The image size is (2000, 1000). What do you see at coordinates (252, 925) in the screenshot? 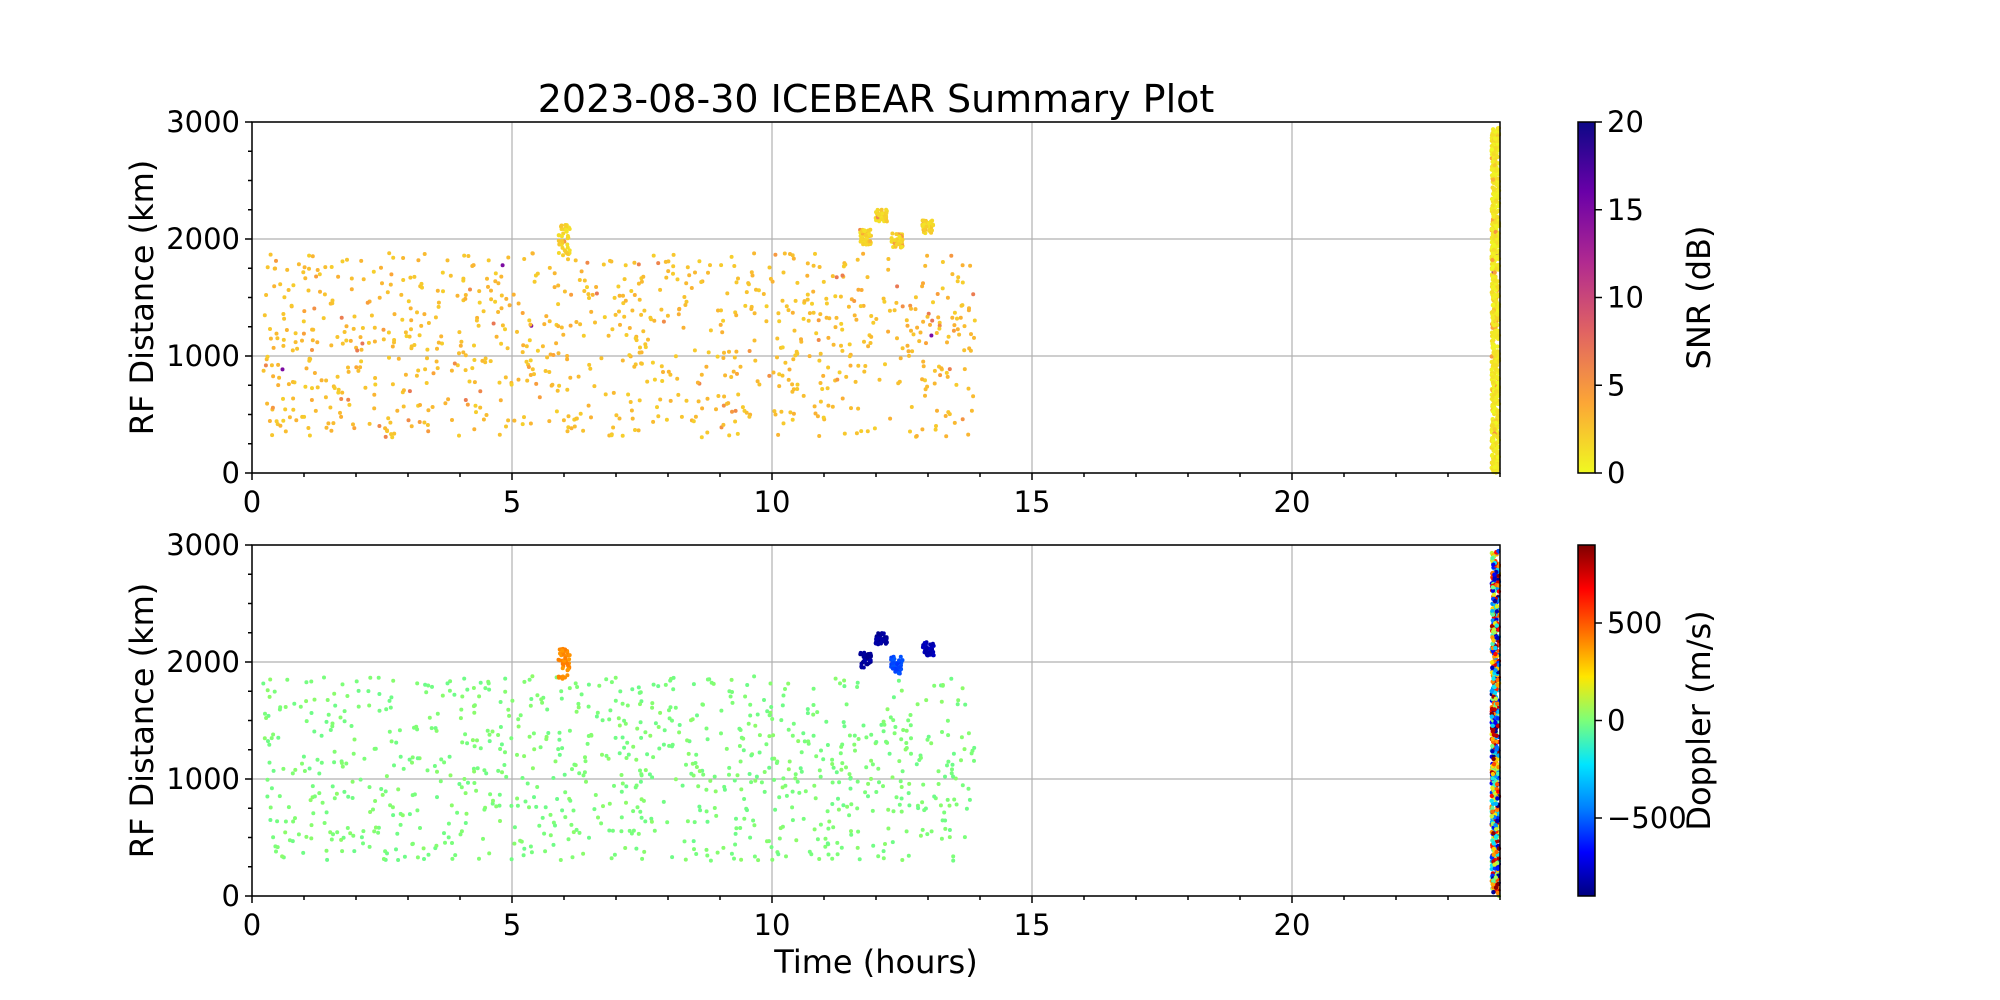
I see `x-tick-label: 0` at bounding box center [252, 925].